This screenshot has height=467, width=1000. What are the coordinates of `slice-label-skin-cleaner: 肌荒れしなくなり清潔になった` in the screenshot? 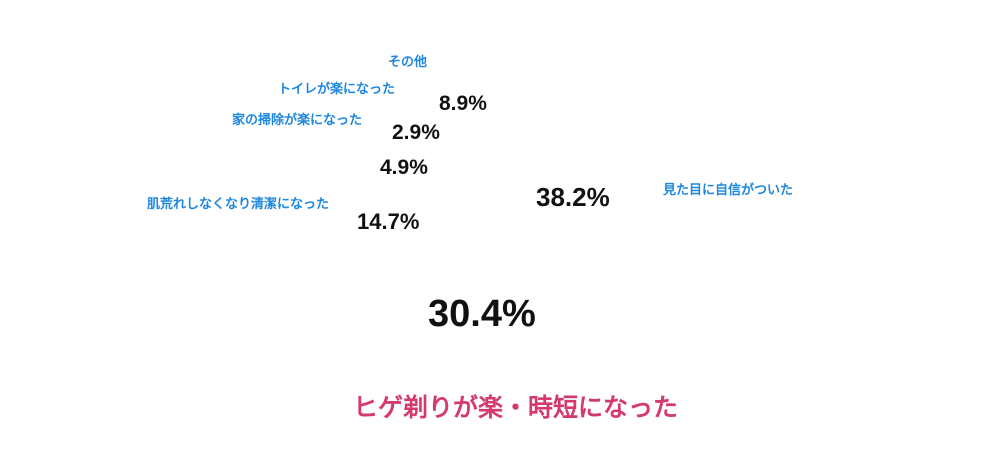 It's located at (238, 203).